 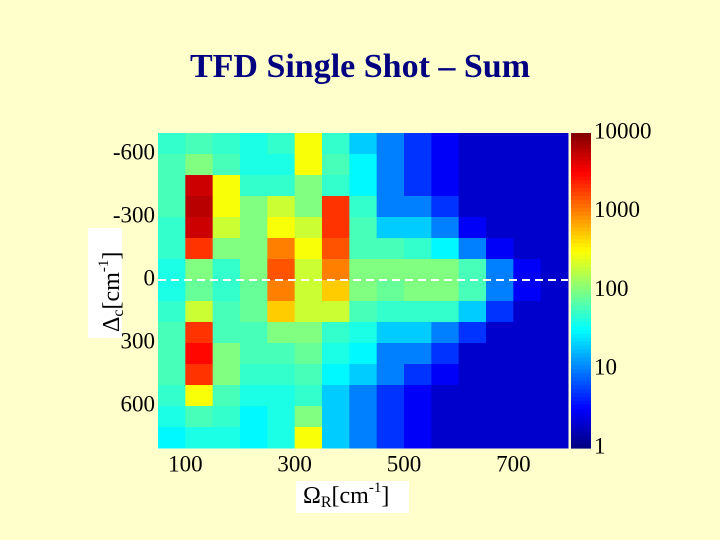 I want to click on x-label-subscript: R, so click(x=326, y=502).